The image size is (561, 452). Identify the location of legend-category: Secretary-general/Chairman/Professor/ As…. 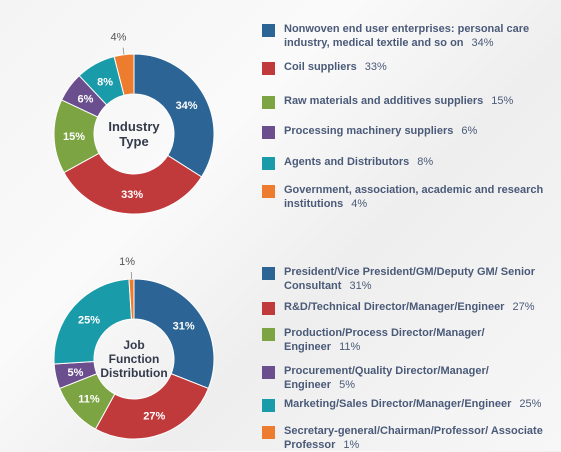
(413, 438).